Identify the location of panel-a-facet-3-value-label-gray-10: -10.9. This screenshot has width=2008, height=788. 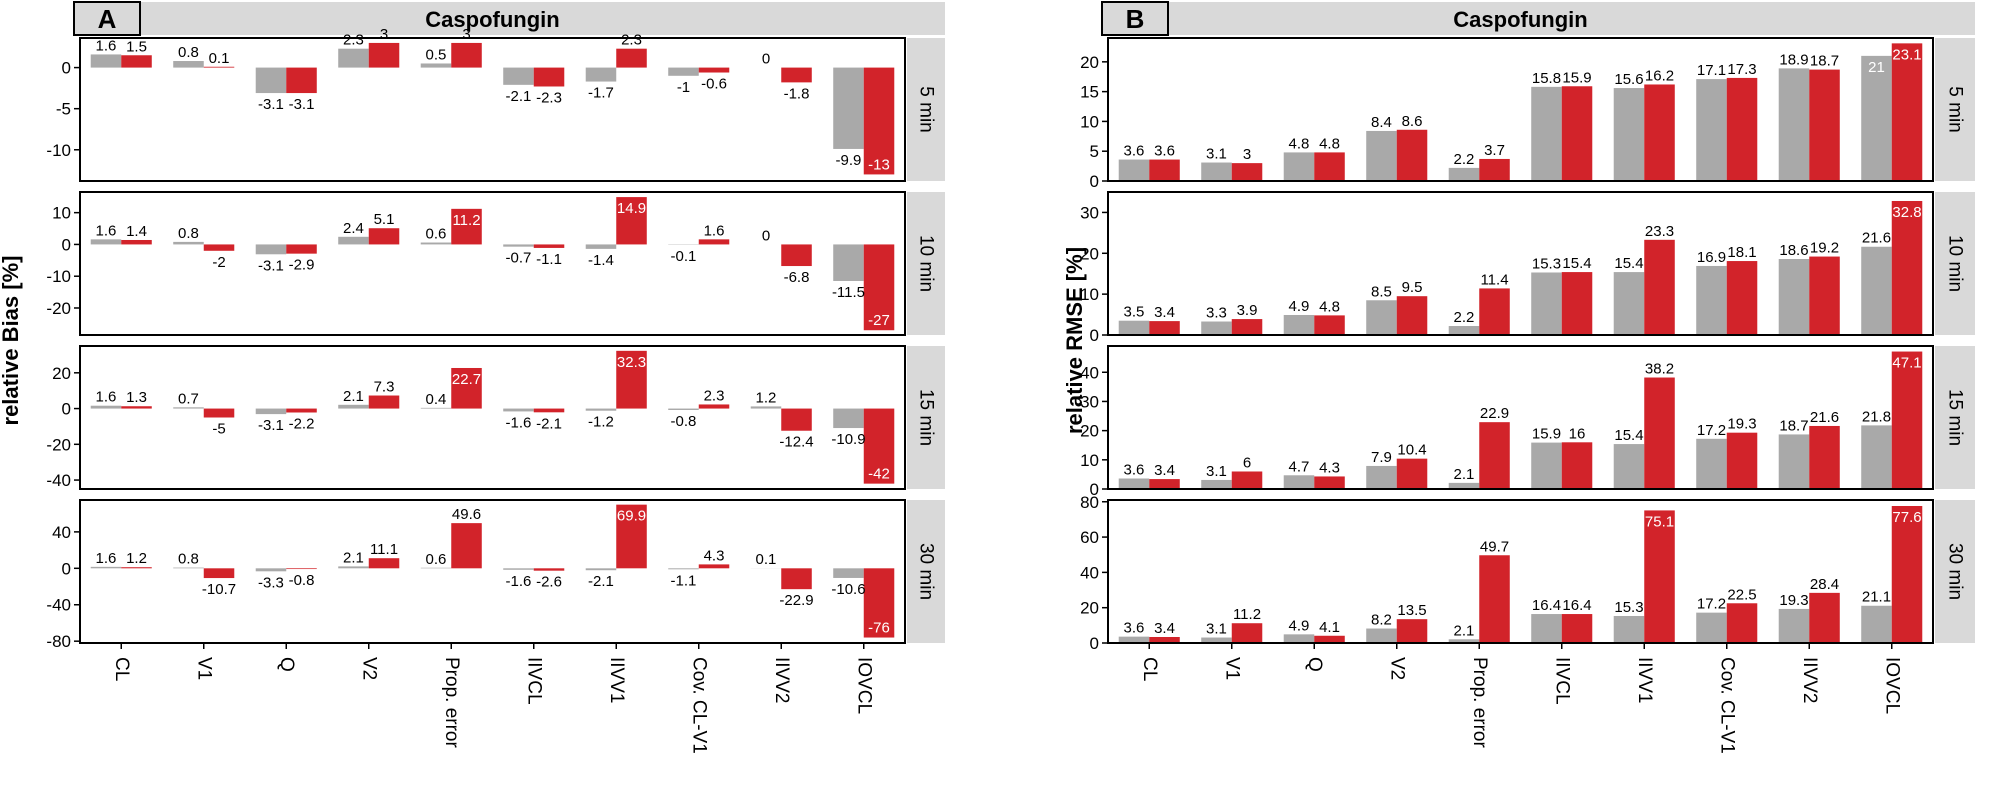
(848, 439).